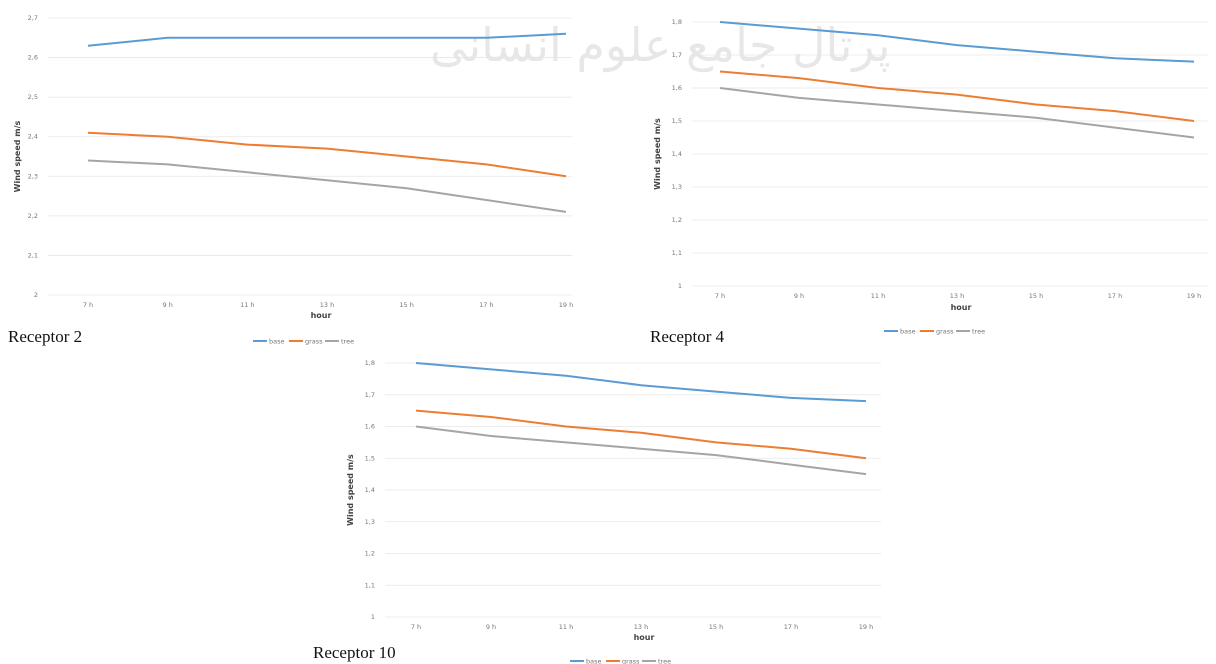 The image size is (1216, 664). I want to click on y-tick-label: 2,3, so click(33, 176).